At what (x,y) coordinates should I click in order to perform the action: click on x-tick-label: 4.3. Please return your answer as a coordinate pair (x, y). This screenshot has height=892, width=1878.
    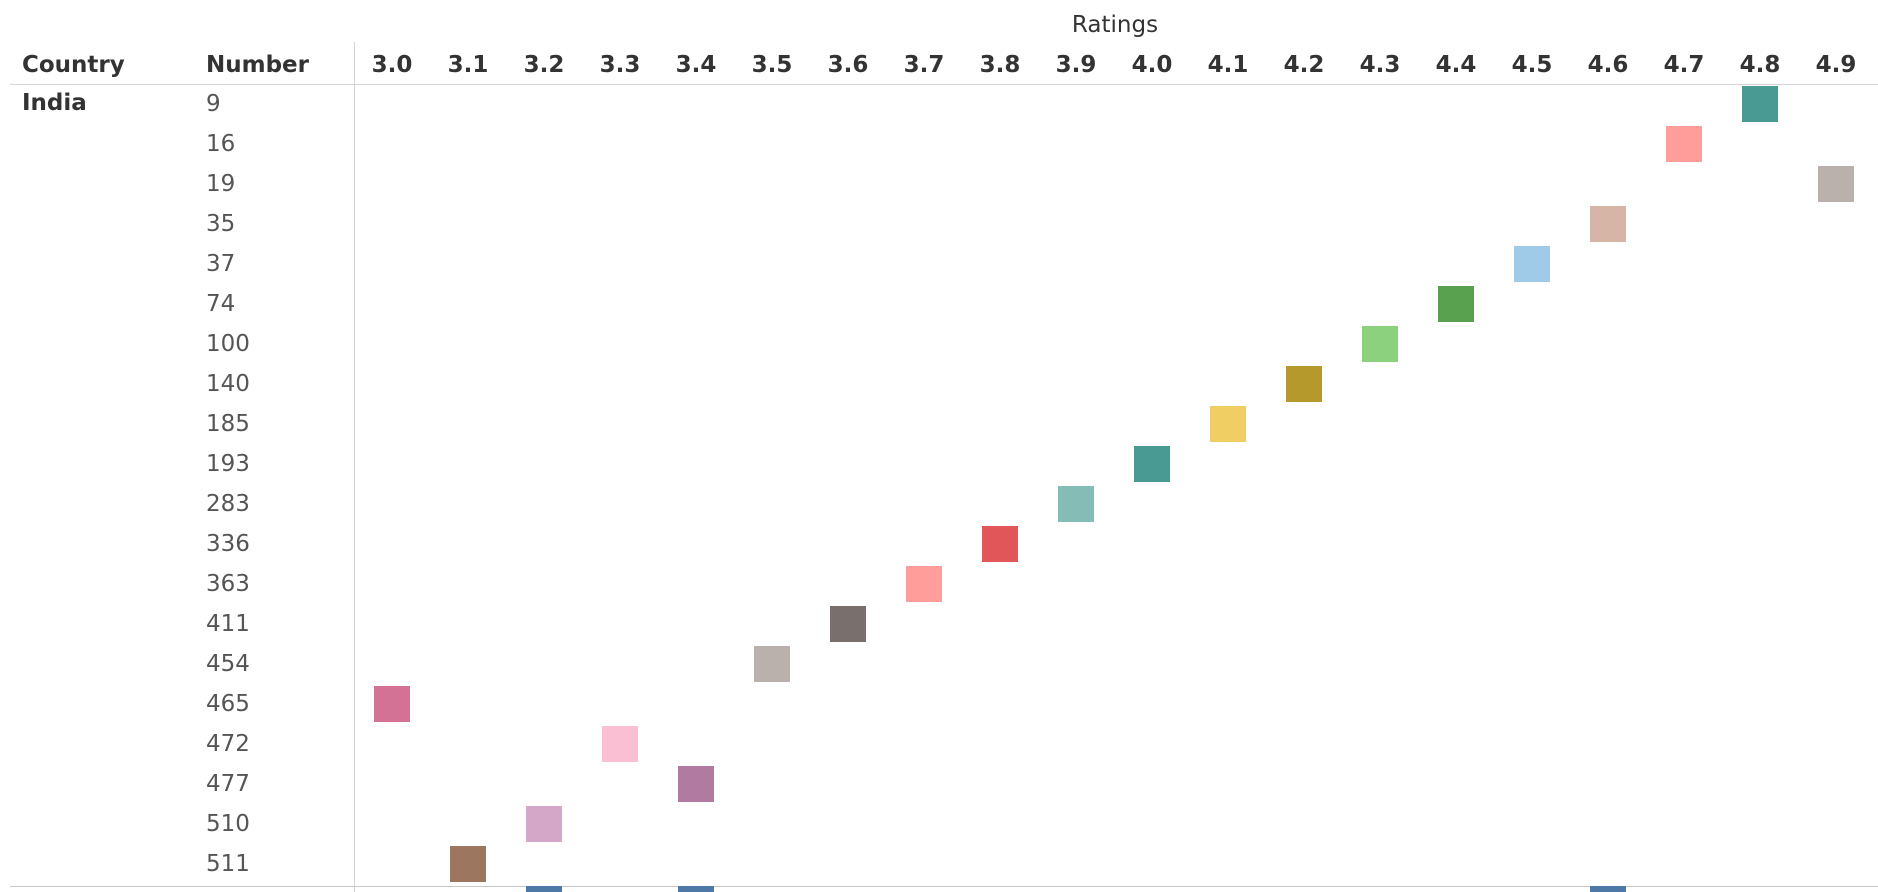
    Looking at the image, I should click on (1380, 65).